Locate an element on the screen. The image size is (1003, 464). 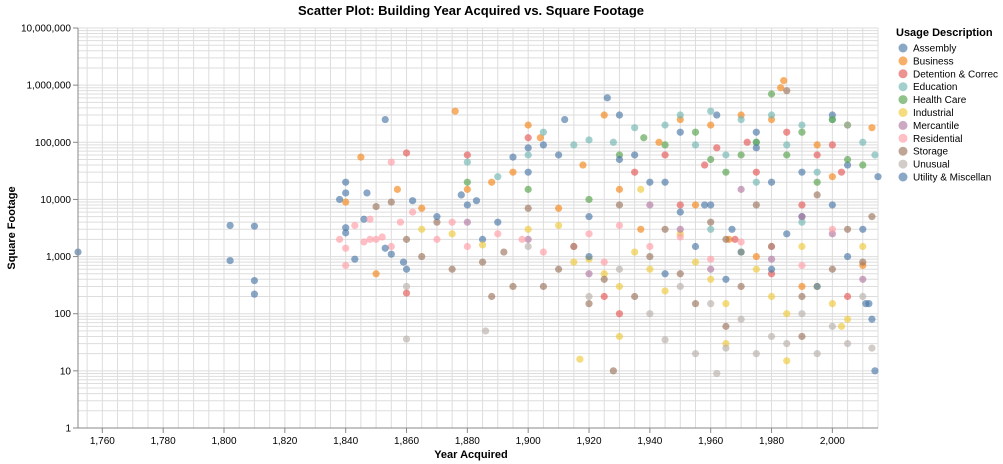
y-tick-label: 10,000 is located at coordinates (55, 200).